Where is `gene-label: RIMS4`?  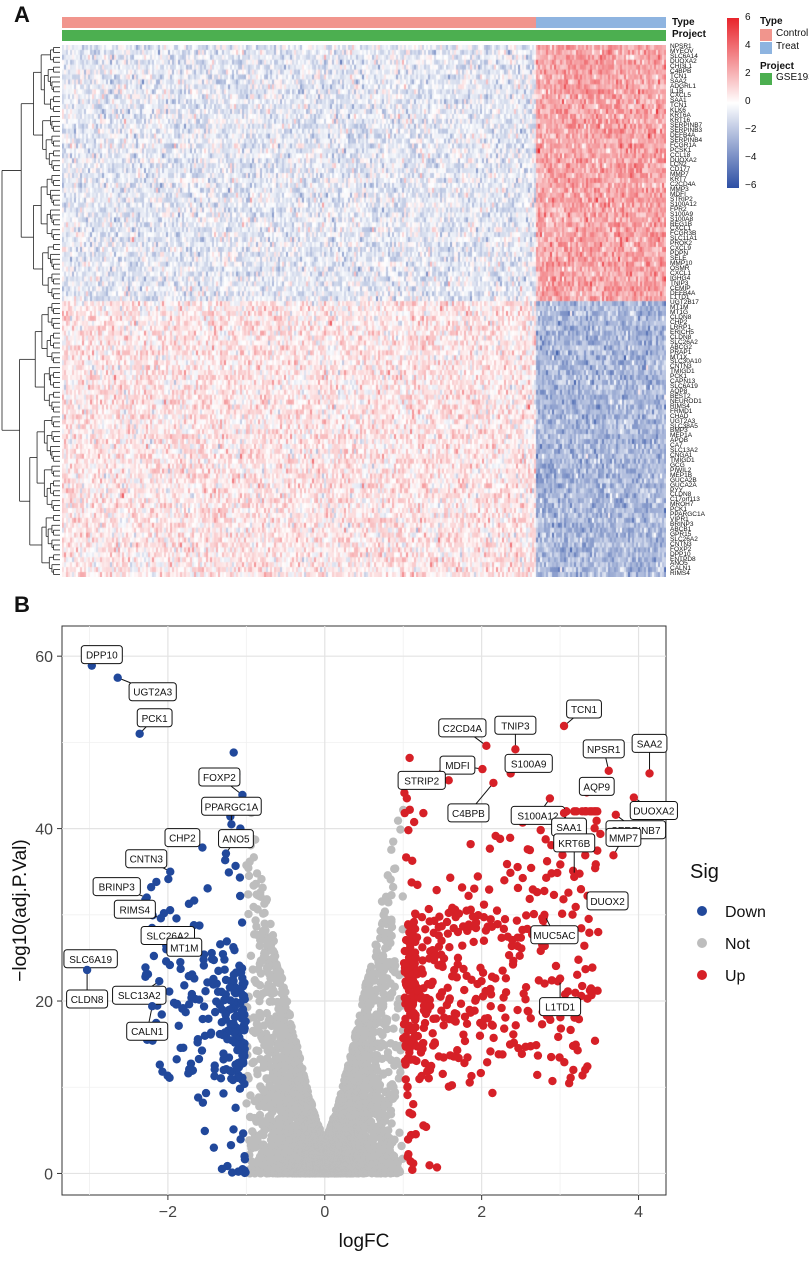
gene-label: RIMS4 is located at coordinates (680, 574).